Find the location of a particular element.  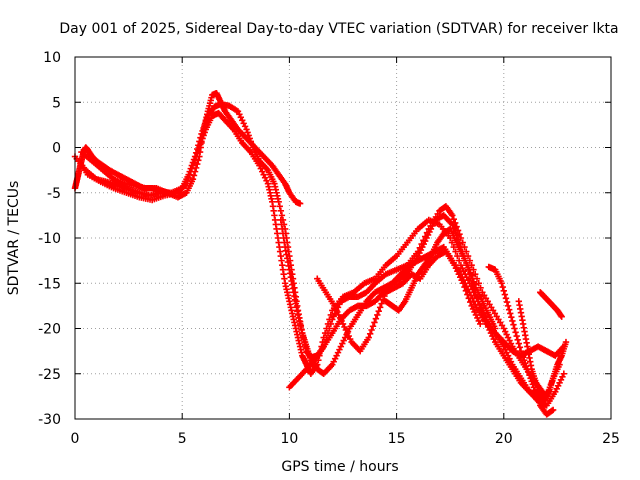

series-track-g is located at coordinates (521, 340).